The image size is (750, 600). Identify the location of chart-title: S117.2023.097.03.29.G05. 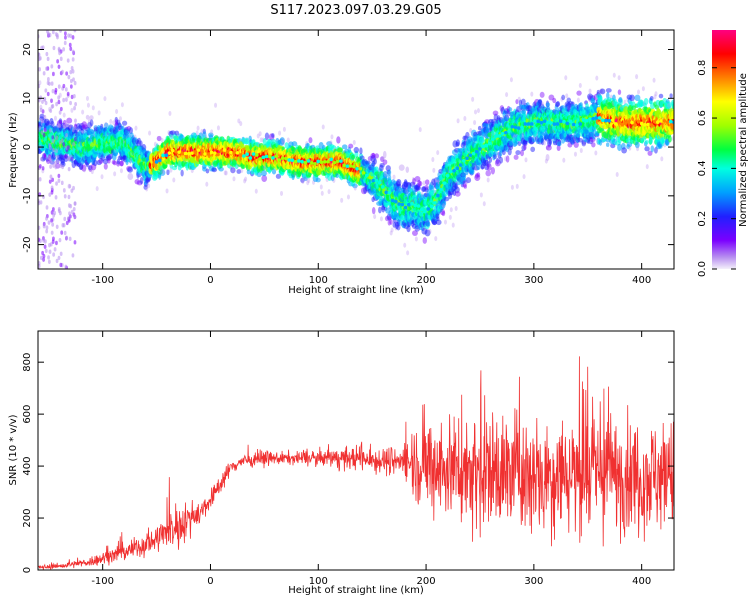
(355, 10).